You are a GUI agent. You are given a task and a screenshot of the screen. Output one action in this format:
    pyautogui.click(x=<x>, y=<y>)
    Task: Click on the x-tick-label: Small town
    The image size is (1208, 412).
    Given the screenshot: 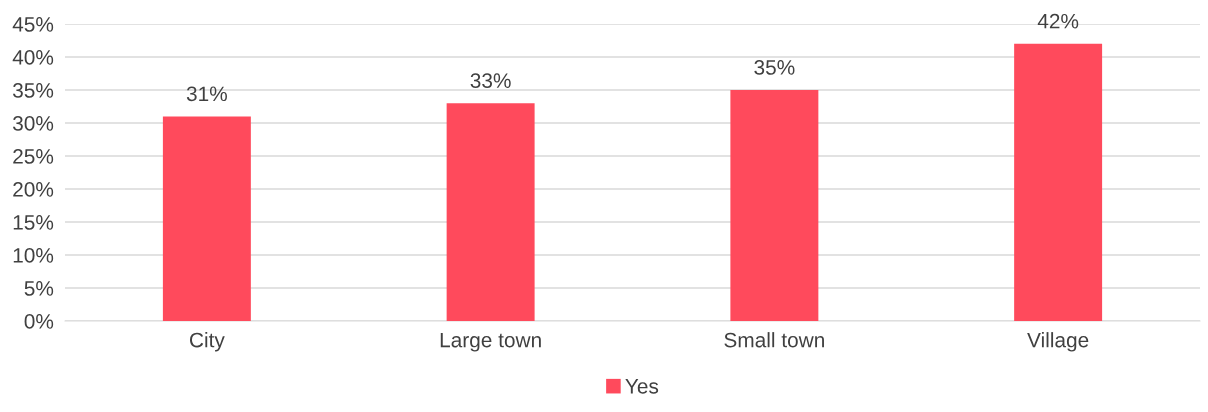 What is the action you would take?
    pyautogui.click(x=774, y=340)
    